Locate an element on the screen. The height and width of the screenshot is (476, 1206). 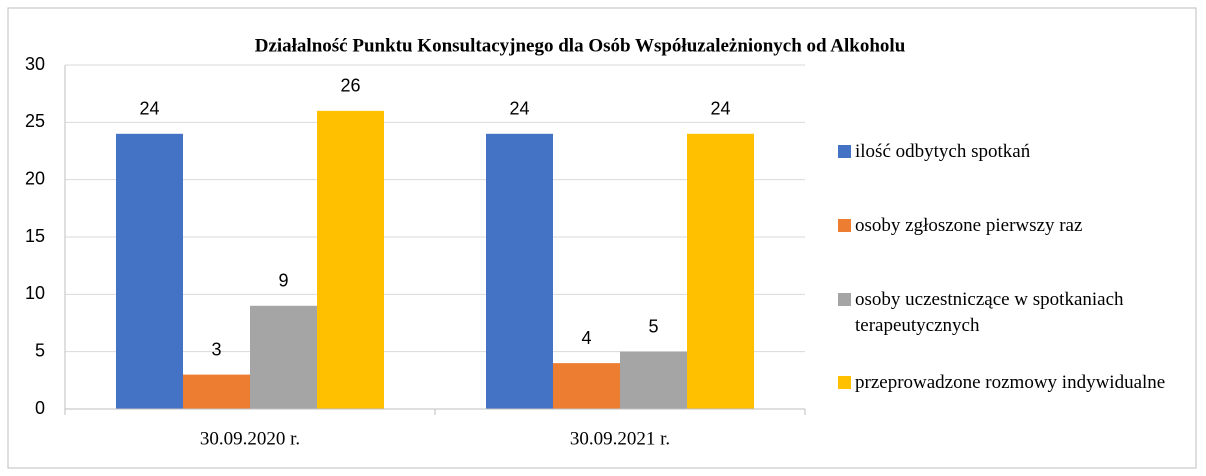
legend-entry: ilość odbytych spotkań is located at coordinates (943, 151).